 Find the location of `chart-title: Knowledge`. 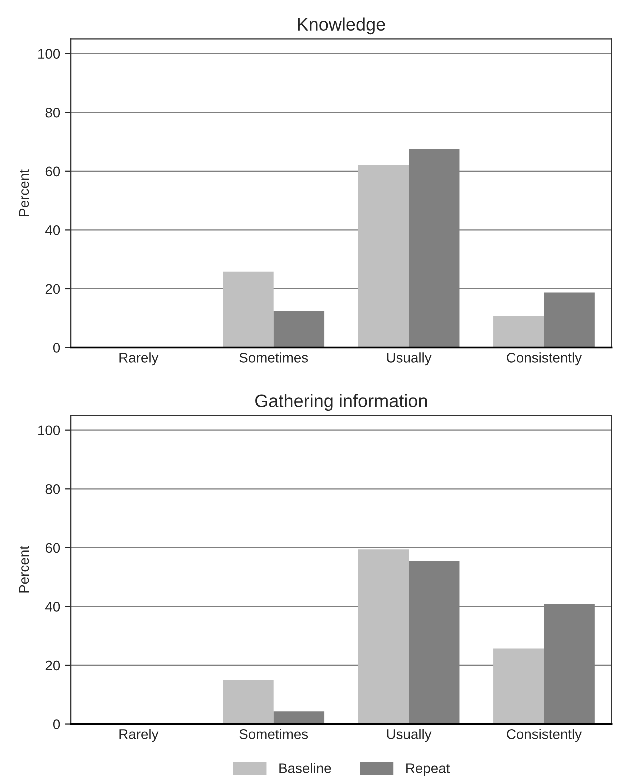

chart-title: Knowledge is located at coordinates (342, 26).